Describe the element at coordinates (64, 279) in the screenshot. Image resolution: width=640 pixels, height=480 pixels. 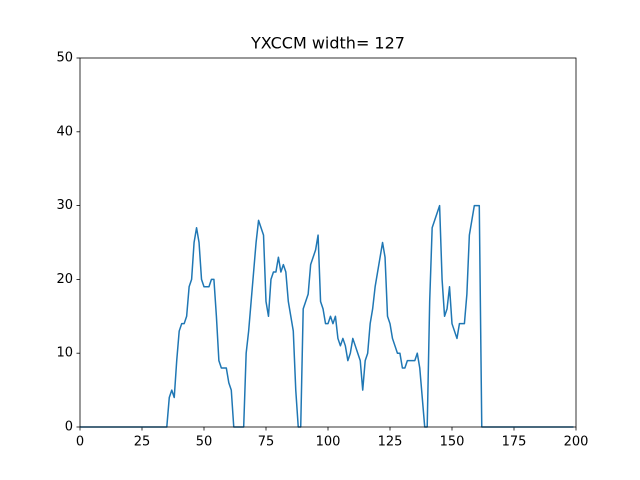
I see `y-tick-label: 20` at that location.